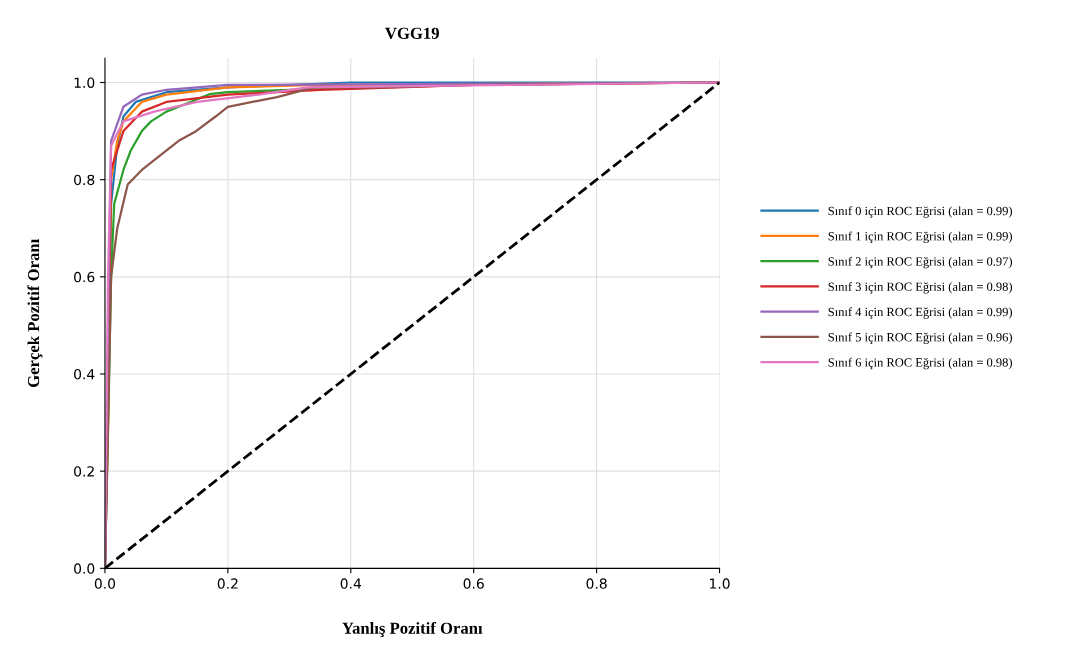  I want to click on y-tick-label: 0.0, so click(84, 568).